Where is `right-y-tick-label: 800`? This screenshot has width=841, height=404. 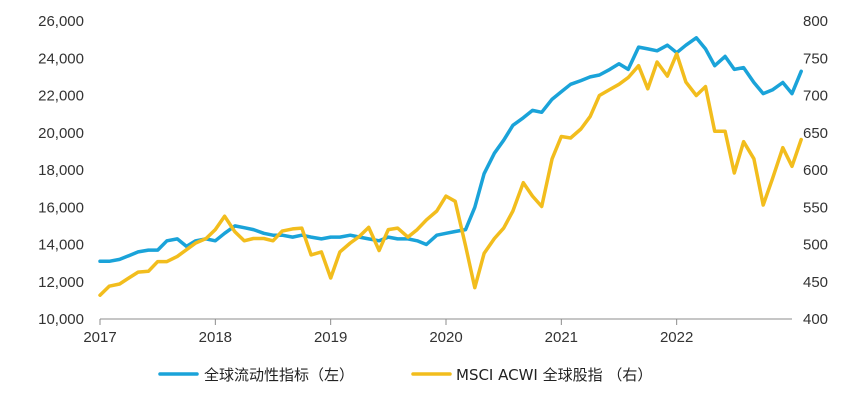
right-y-tick-label: 800 is located at coordinates (815, 21).